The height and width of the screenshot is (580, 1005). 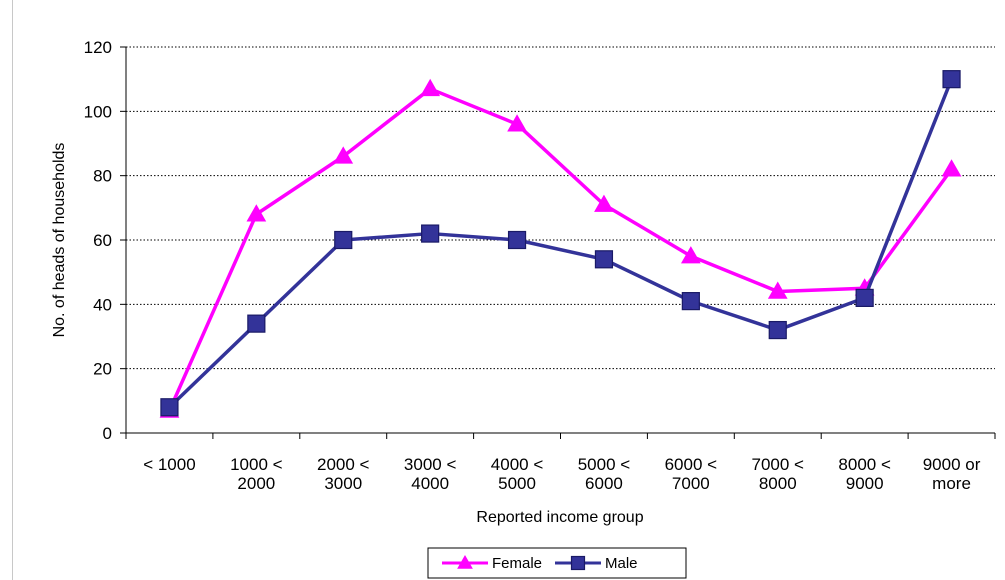 I want to click on y-axis-title: No. of heads of households, so click(x=59, y=240).